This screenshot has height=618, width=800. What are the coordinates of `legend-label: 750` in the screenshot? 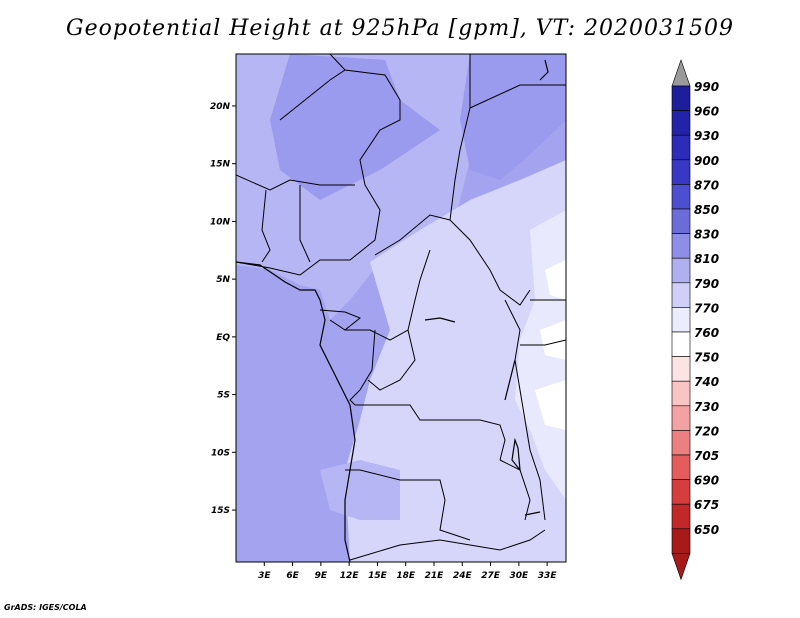 It's located at (706, 358).